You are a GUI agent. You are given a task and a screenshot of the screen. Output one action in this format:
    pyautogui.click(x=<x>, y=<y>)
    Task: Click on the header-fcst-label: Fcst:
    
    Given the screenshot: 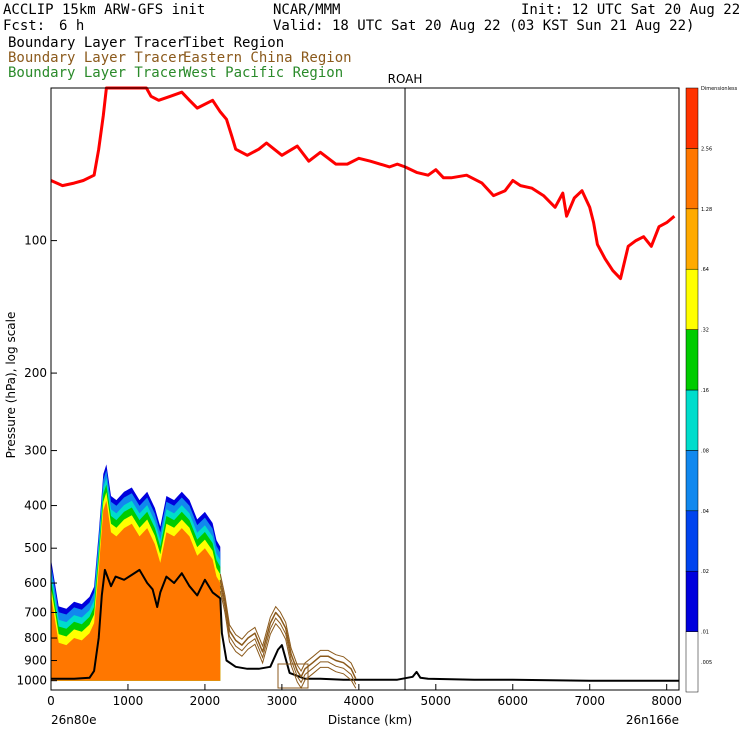 What is the action you would take?
    pyautogui.click(x=24, y=26)
    